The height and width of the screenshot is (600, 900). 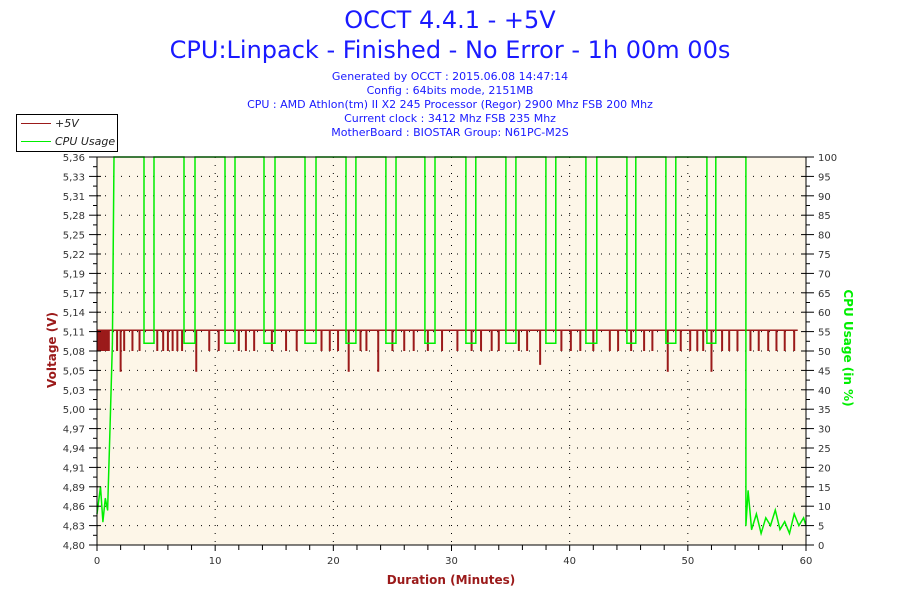 I want to click on y-tick-label-left: 4,83, so click(x=74, y=527).